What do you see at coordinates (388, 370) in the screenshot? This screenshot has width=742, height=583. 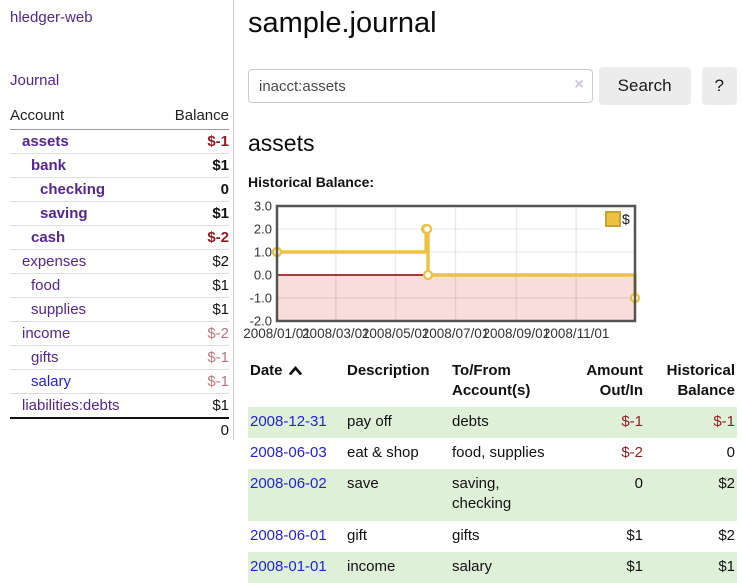 I see `register-header-description: Description` at bounding box center [388, 370].